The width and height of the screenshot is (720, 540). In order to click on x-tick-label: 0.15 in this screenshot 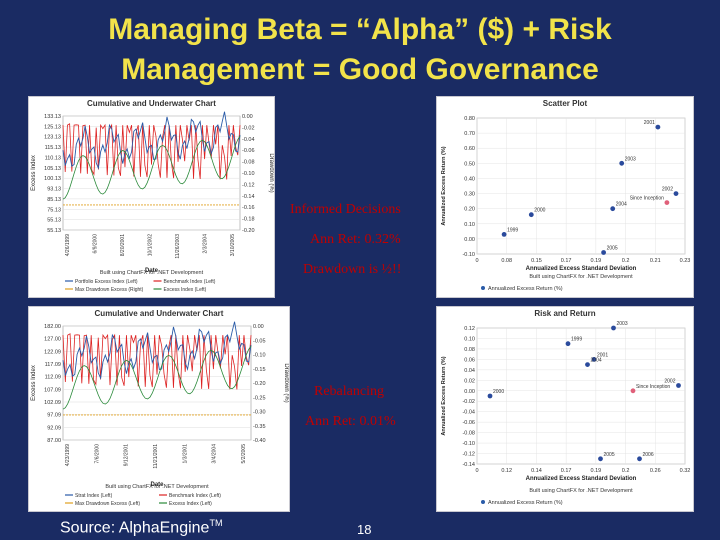, I will do `click(536, 261)`.